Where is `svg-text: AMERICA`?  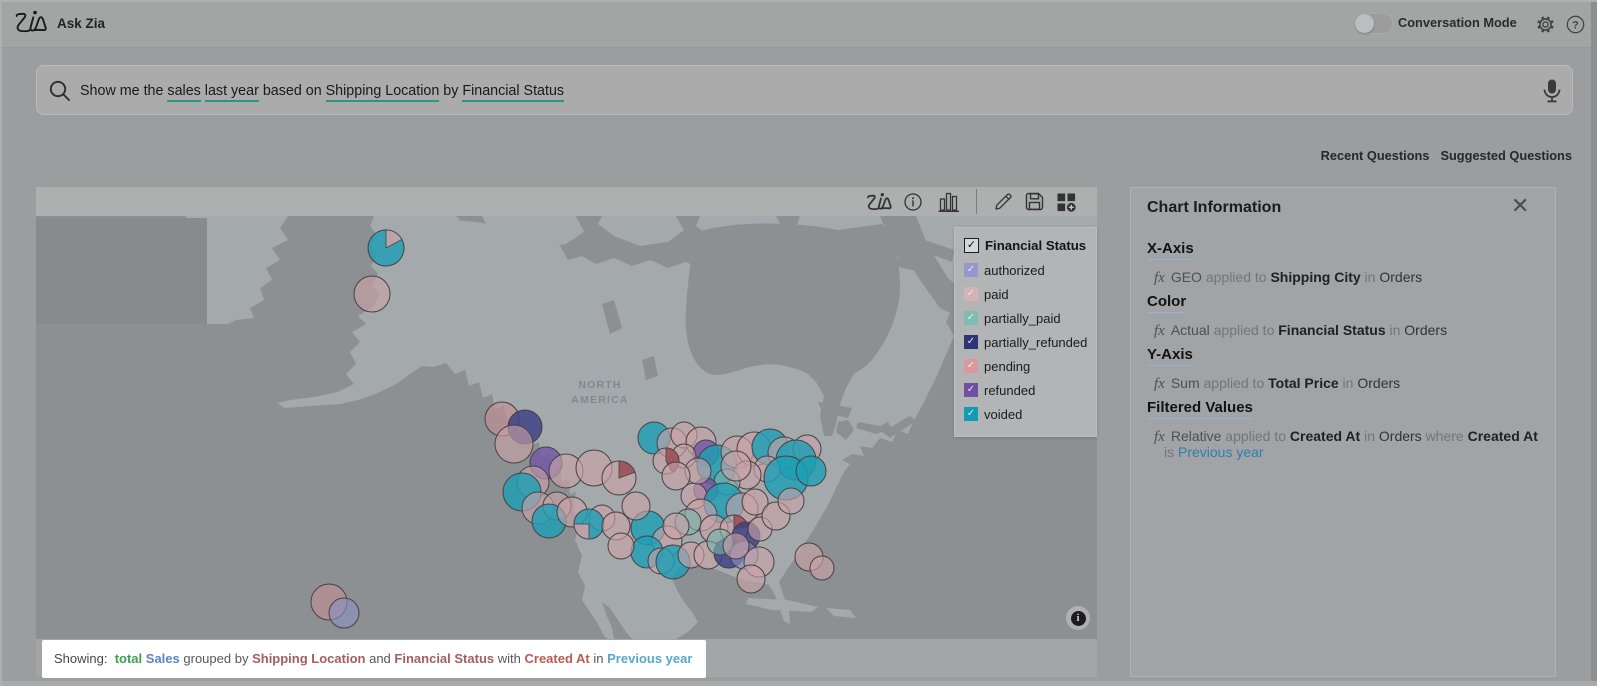 svg-text: AMERICA is located at coordinates (599, 400).